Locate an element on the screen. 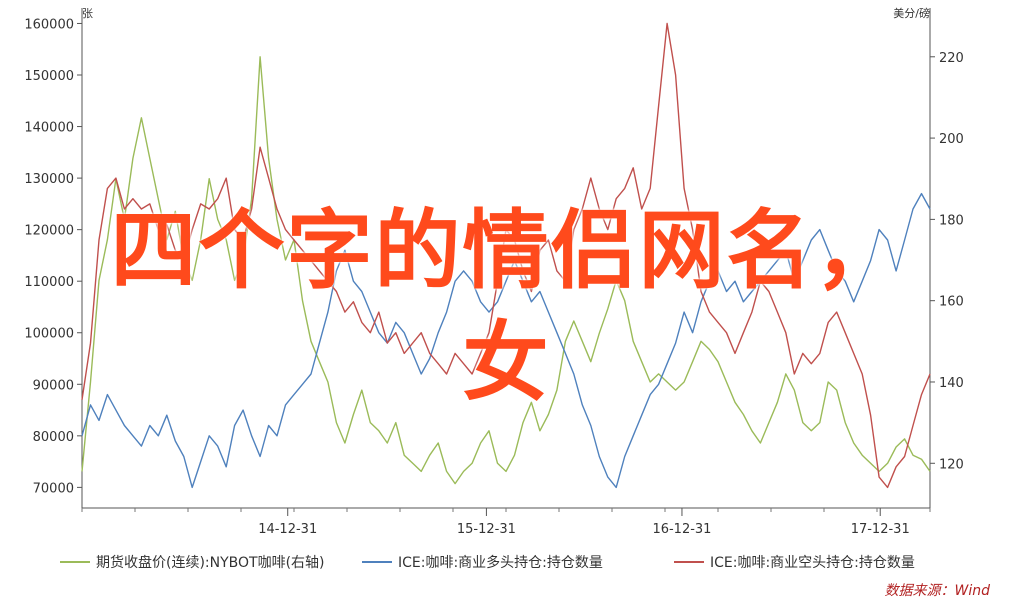 This screenshot has height=602, width=1013. left-tick-label: 130000 is located at coordinates (49, 179).